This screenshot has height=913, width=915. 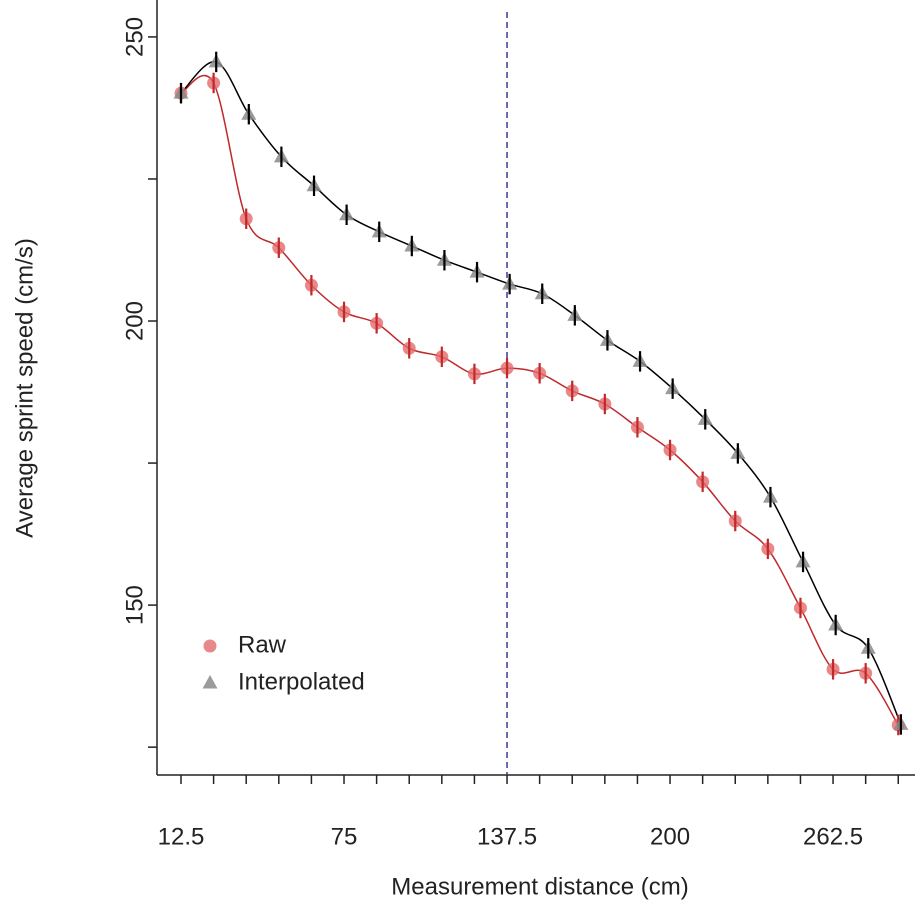 What do you see at coordinates (539, 886) in the screenshot?
I see `x-axis-title: Measurement distance (cm)` at bounding box center [539, 886].